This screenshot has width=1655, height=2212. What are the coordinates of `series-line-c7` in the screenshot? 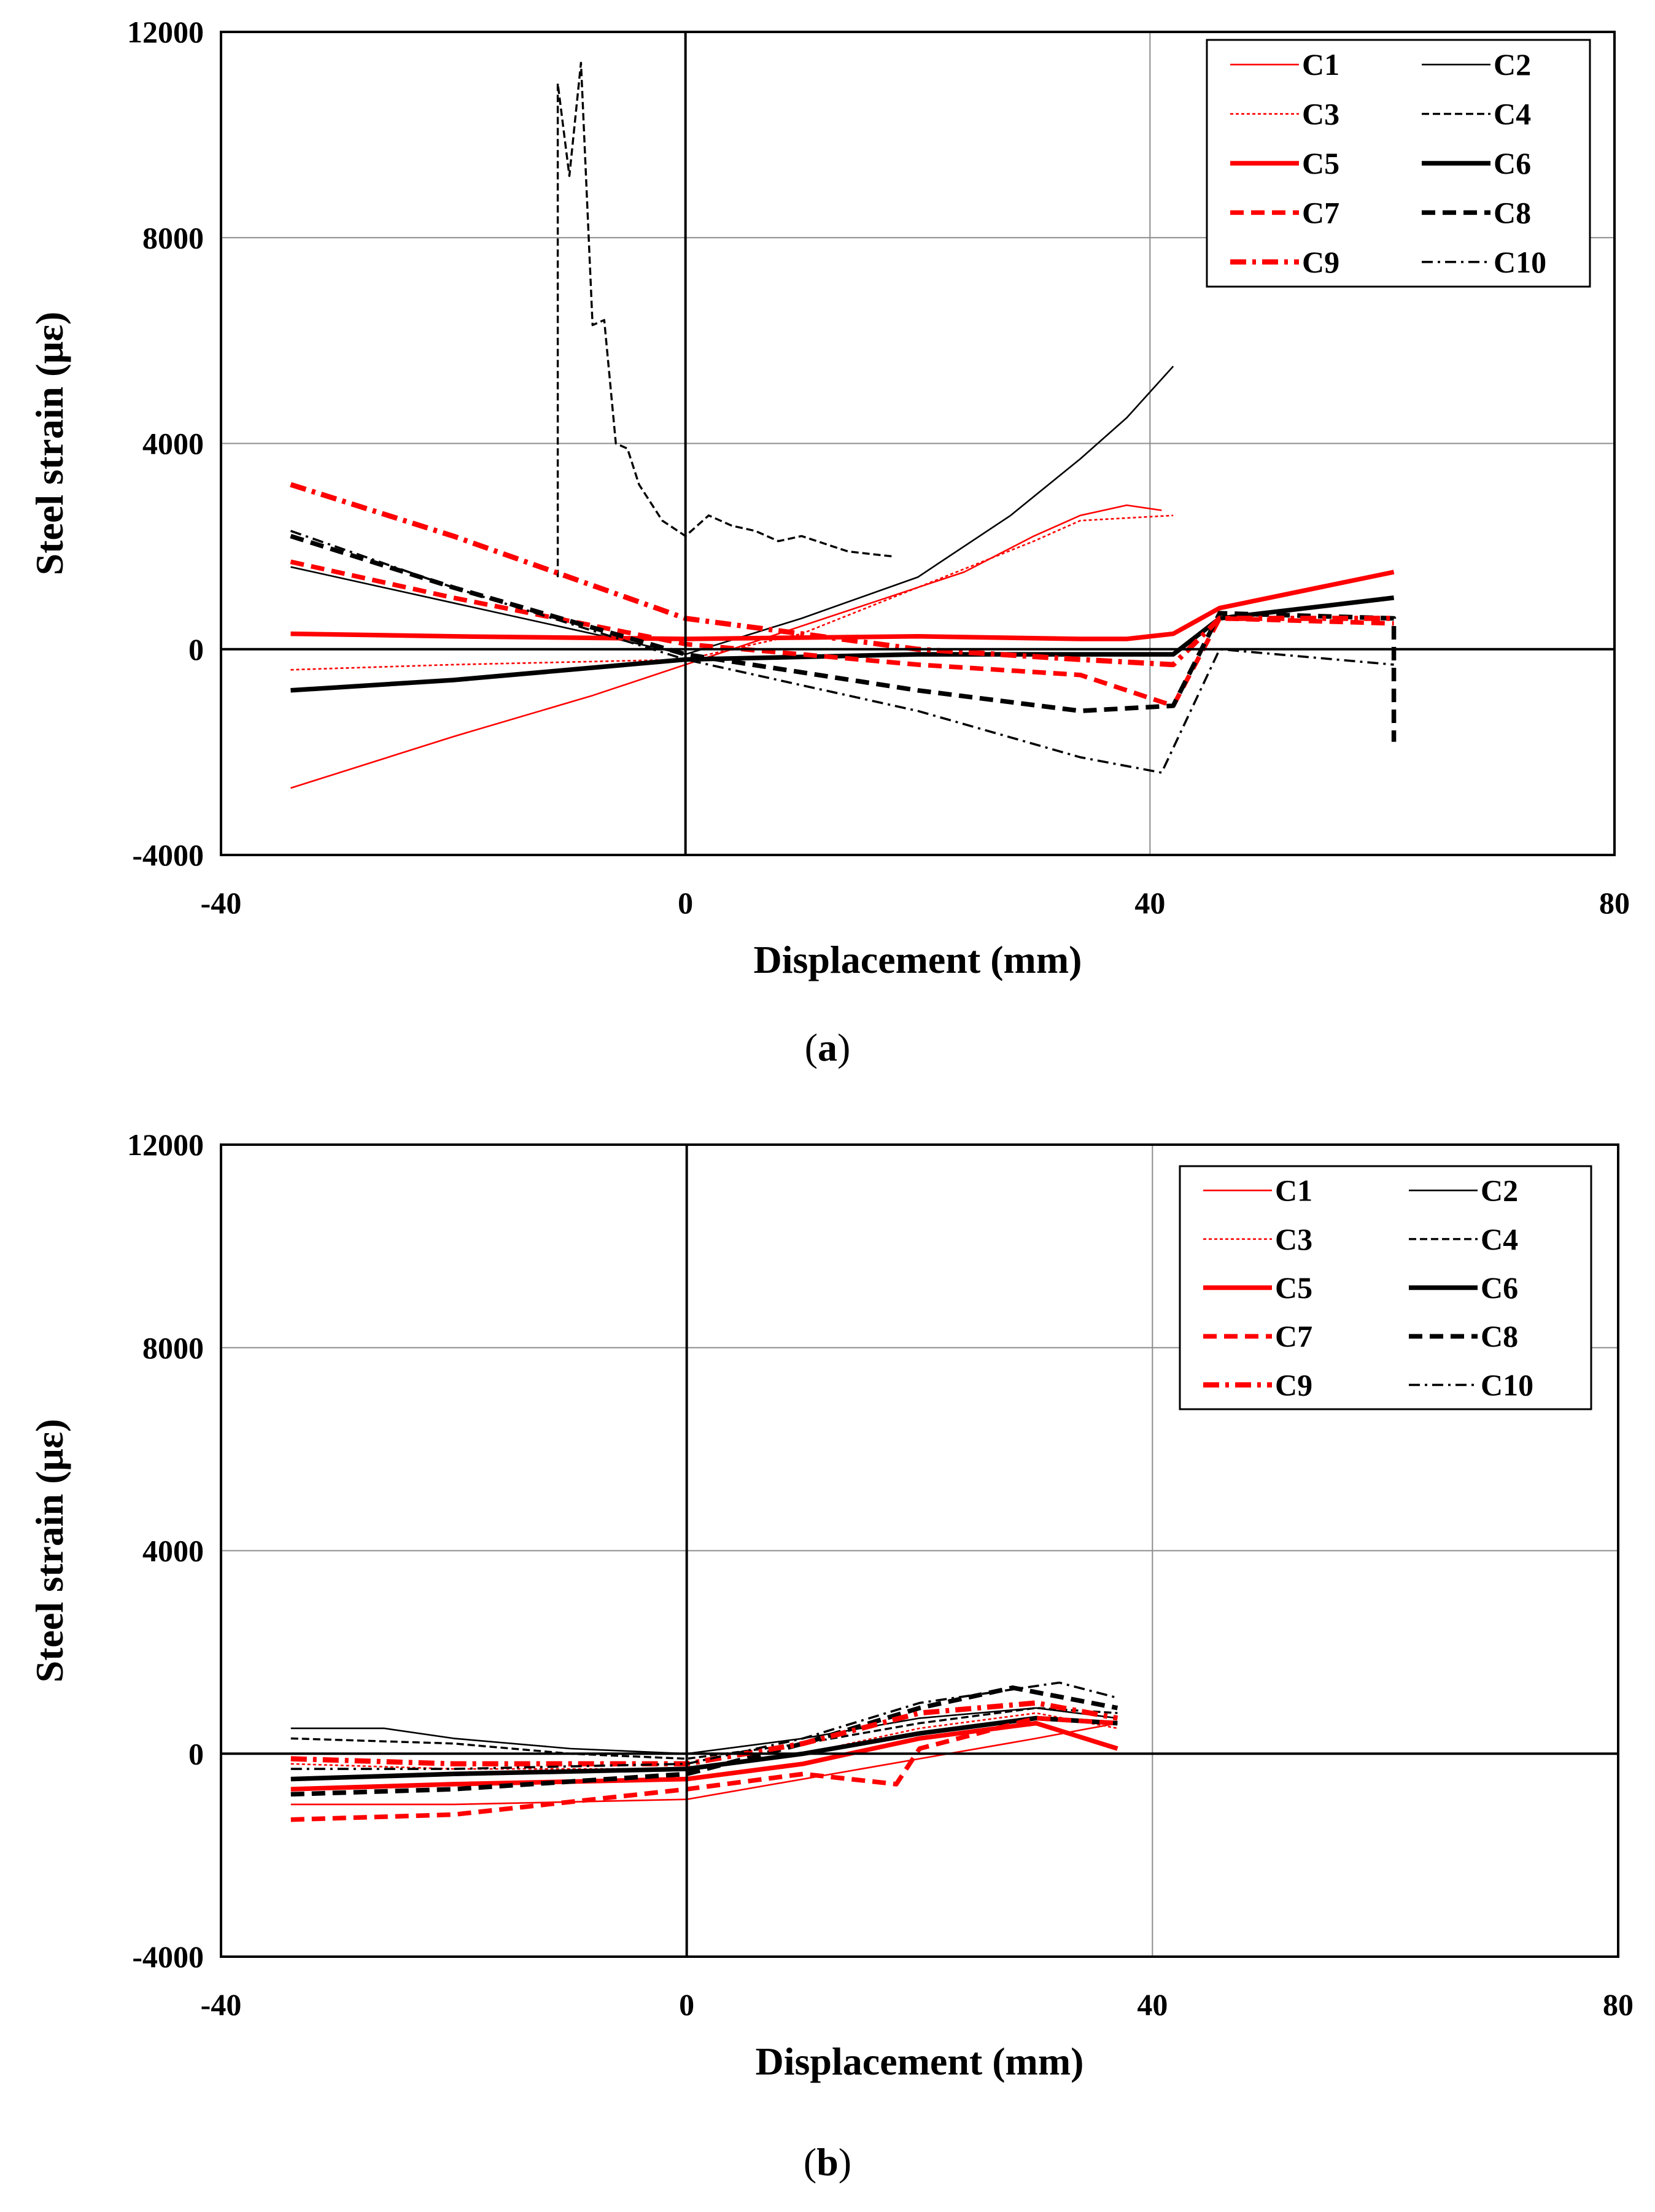 It's located at (842, 633).